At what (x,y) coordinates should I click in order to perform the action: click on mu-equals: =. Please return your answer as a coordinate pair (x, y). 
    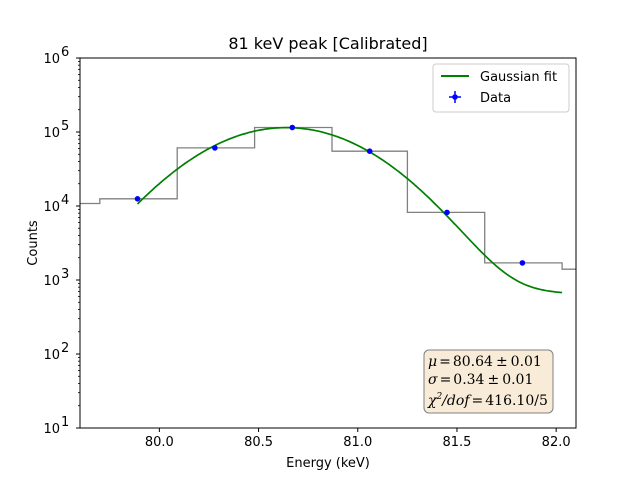
    Looking at the image, I should click on (445, 362).